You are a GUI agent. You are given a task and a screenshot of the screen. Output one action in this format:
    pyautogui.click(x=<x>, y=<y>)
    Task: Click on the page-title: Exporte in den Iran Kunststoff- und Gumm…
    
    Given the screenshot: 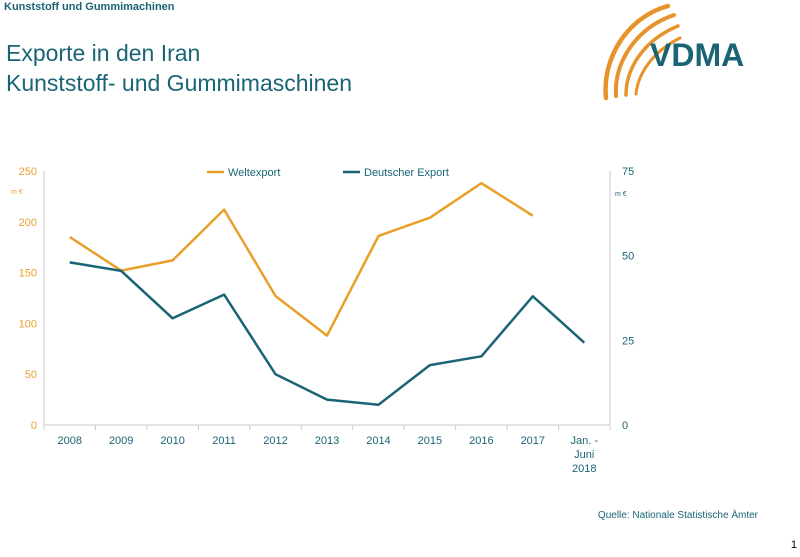 What is the action you would take?
    pyautogui.click(x=179, y=68)
    